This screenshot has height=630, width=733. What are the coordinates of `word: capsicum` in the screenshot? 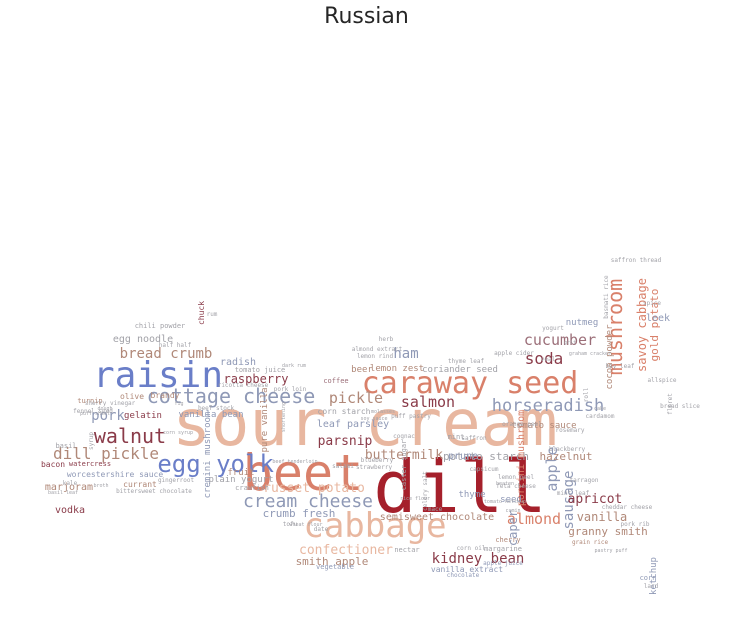 It's located at (484, 469).